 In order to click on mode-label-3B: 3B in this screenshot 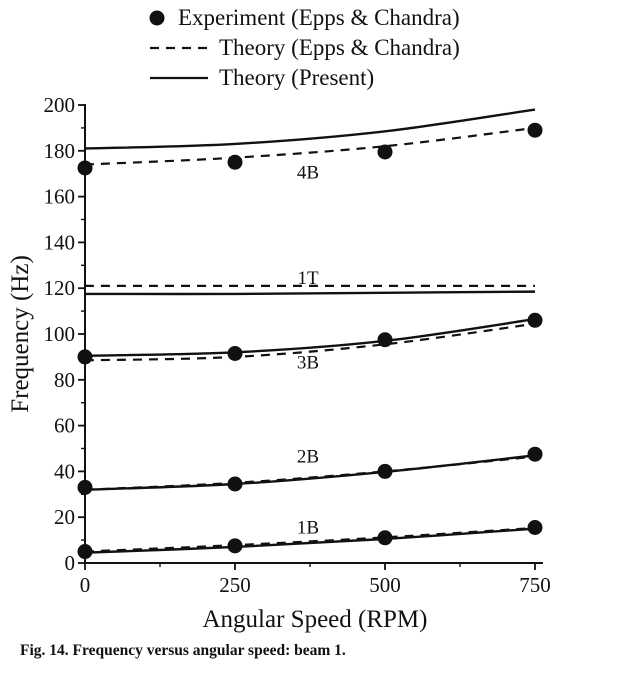, I will do `click(308, 362)`.